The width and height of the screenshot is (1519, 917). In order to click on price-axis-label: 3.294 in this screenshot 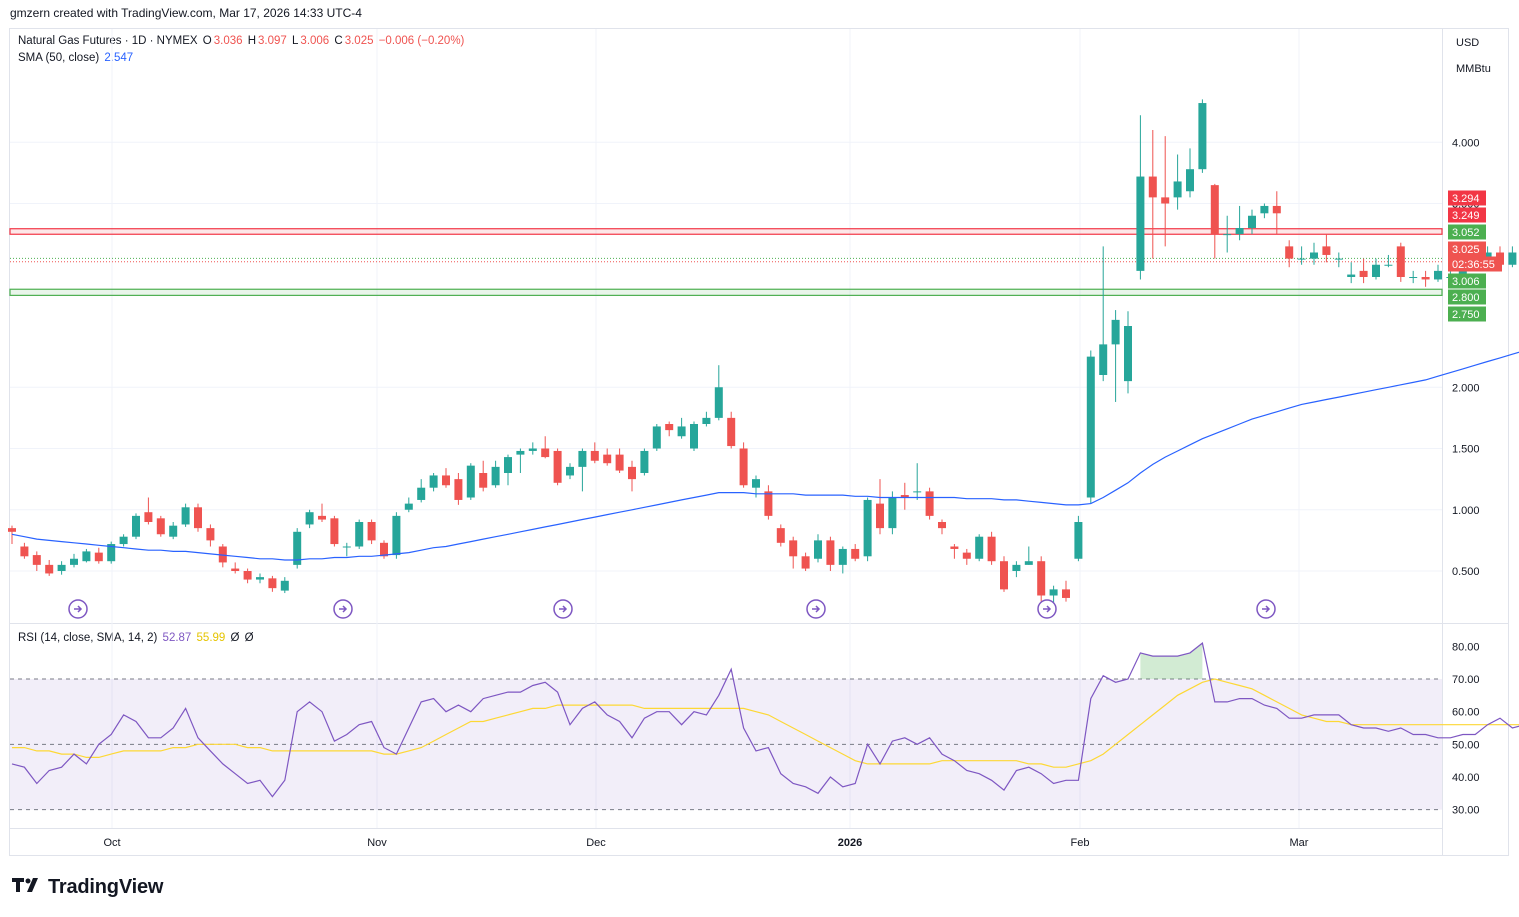, I will do `click(1466, 199)`.